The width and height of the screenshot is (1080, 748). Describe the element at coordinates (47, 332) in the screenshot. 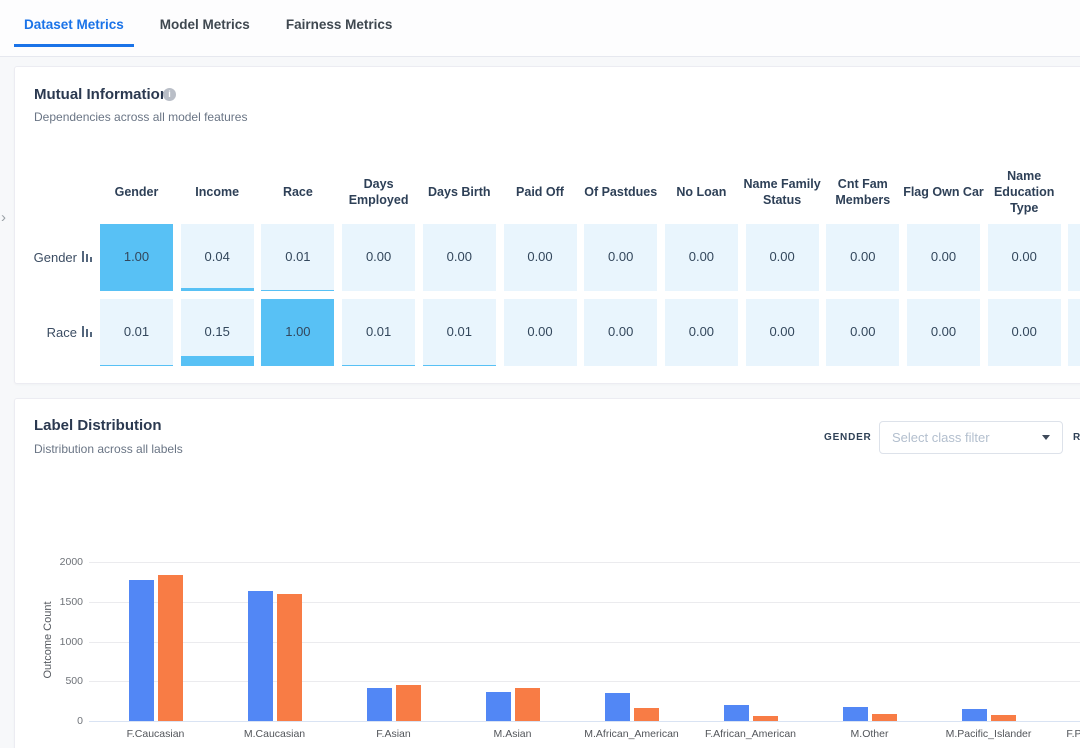

I see `mi-row-label: Race` at that location.